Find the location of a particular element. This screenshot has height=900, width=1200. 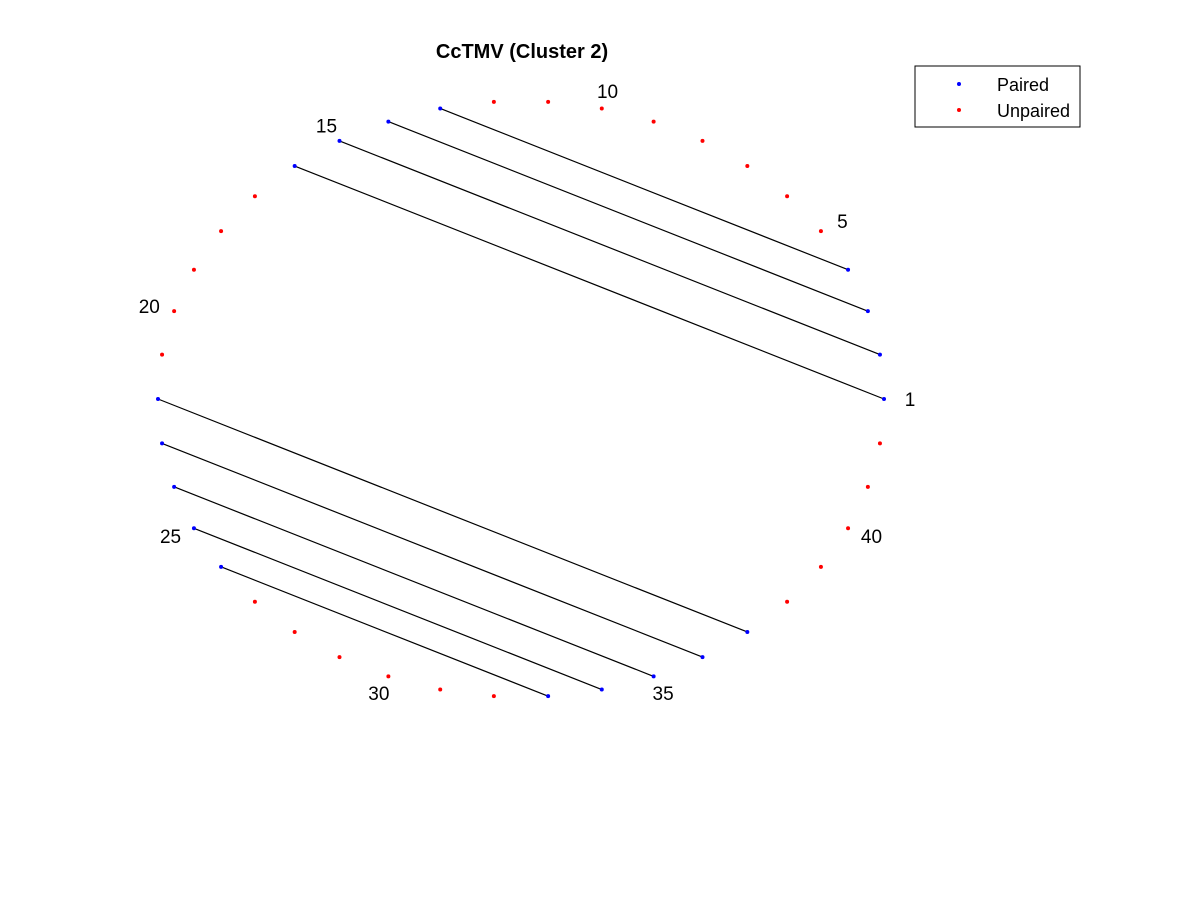

node-label-15: 15 is located at coordinates (326, 126).